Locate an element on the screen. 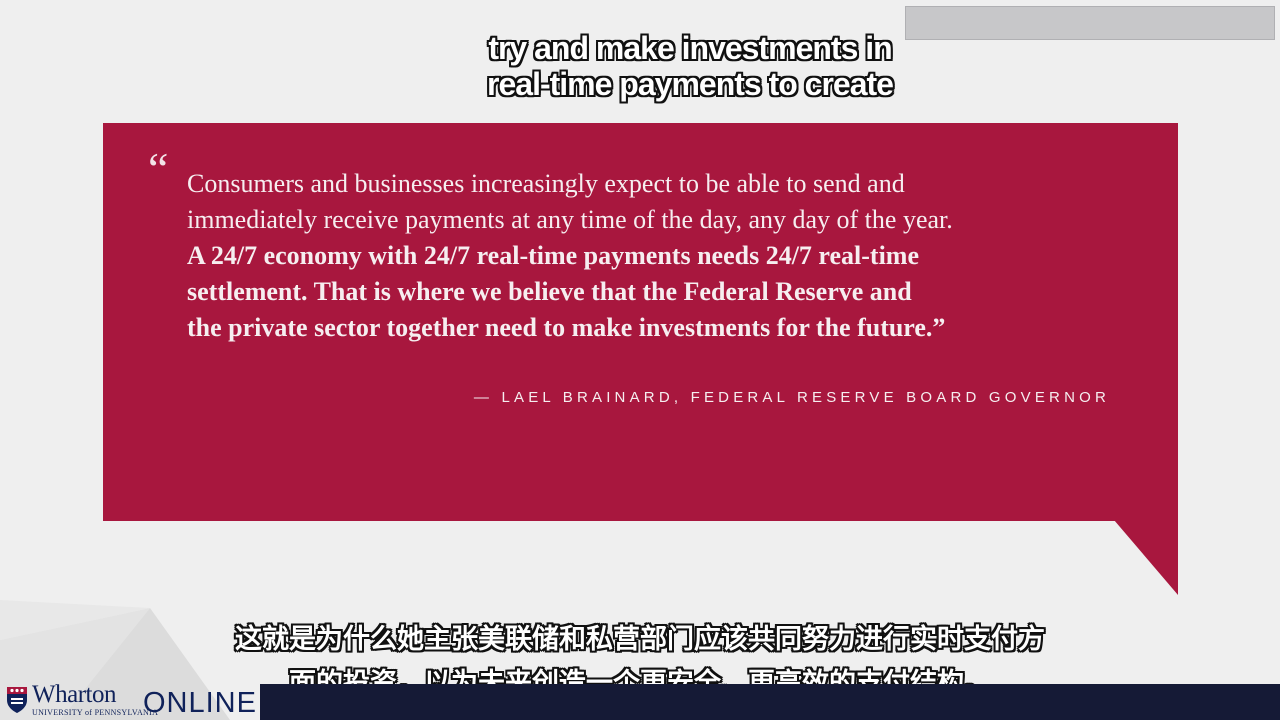  english-subtitle-line: real-time payments to create is located at coordinates (690, 84).